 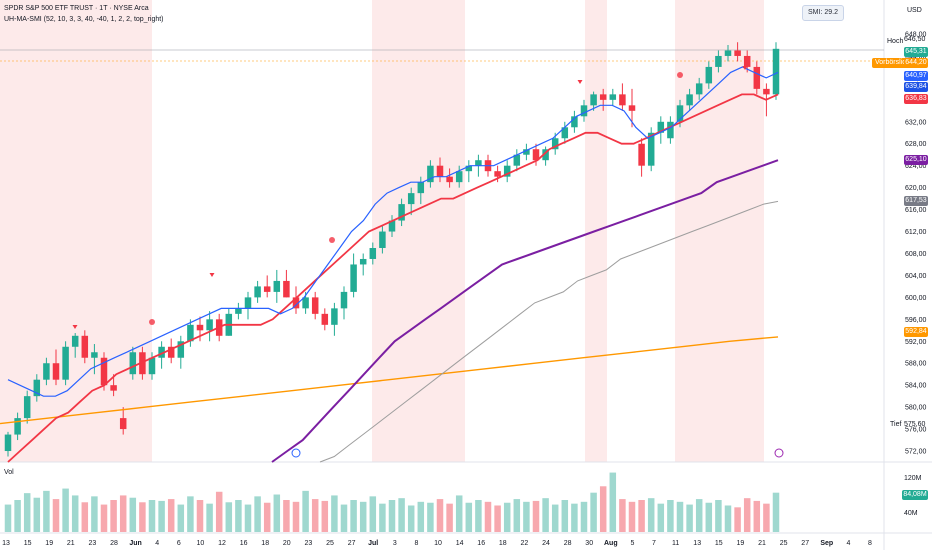 What do you see at coordinates (762, 543) in the screenshot?
I see `time-tick: 21` at bounding box center [762, 543].